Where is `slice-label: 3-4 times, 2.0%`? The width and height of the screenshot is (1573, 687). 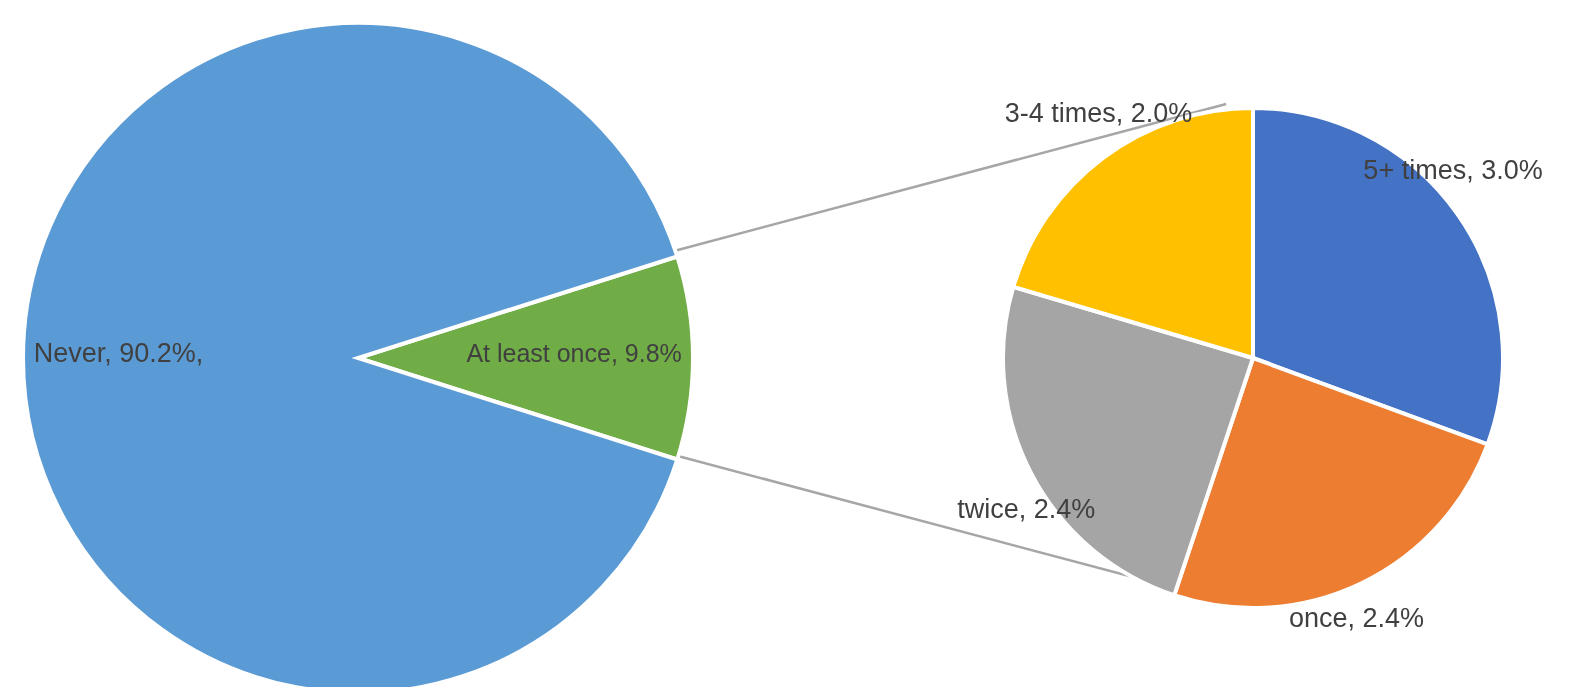
slice-label: 3-4 times, 2.0% is located at coordinates (1098, 112).